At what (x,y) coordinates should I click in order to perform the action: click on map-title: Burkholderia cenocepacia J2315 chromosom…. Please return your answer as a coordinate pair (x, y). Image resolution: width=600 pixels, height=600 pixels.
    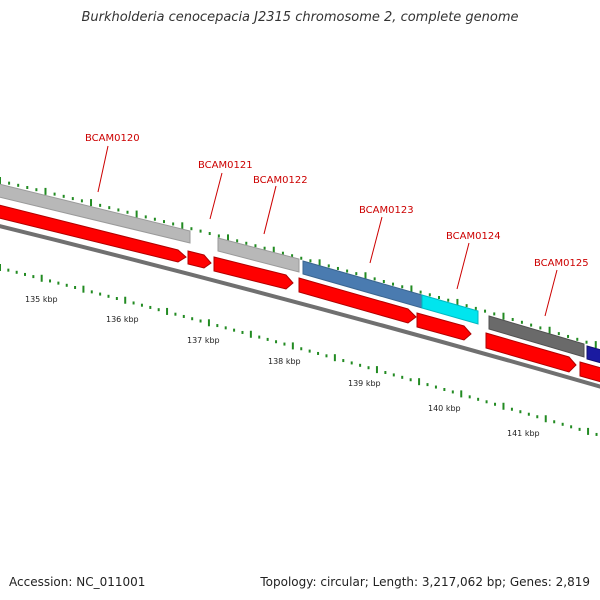
    Looking at the image, I should click on (300, 17).